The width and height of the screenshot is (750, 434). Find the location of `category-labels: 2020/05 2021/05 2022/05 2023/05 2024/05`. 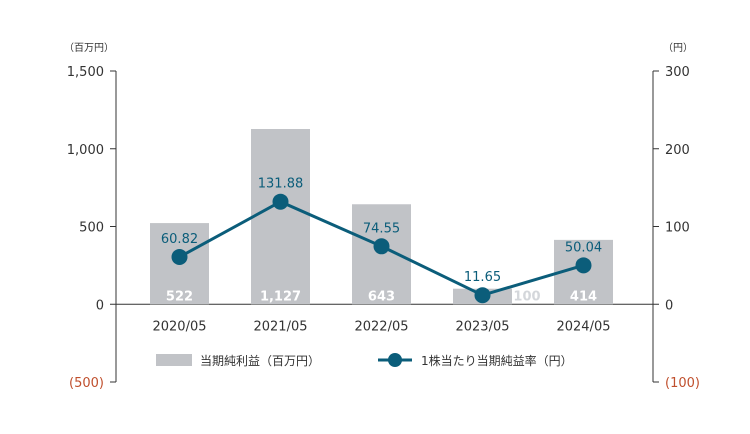

category-labels: 2020/05 2021/05 2022/05 2023/05 2024/05 is located at coordinates (381, 326).